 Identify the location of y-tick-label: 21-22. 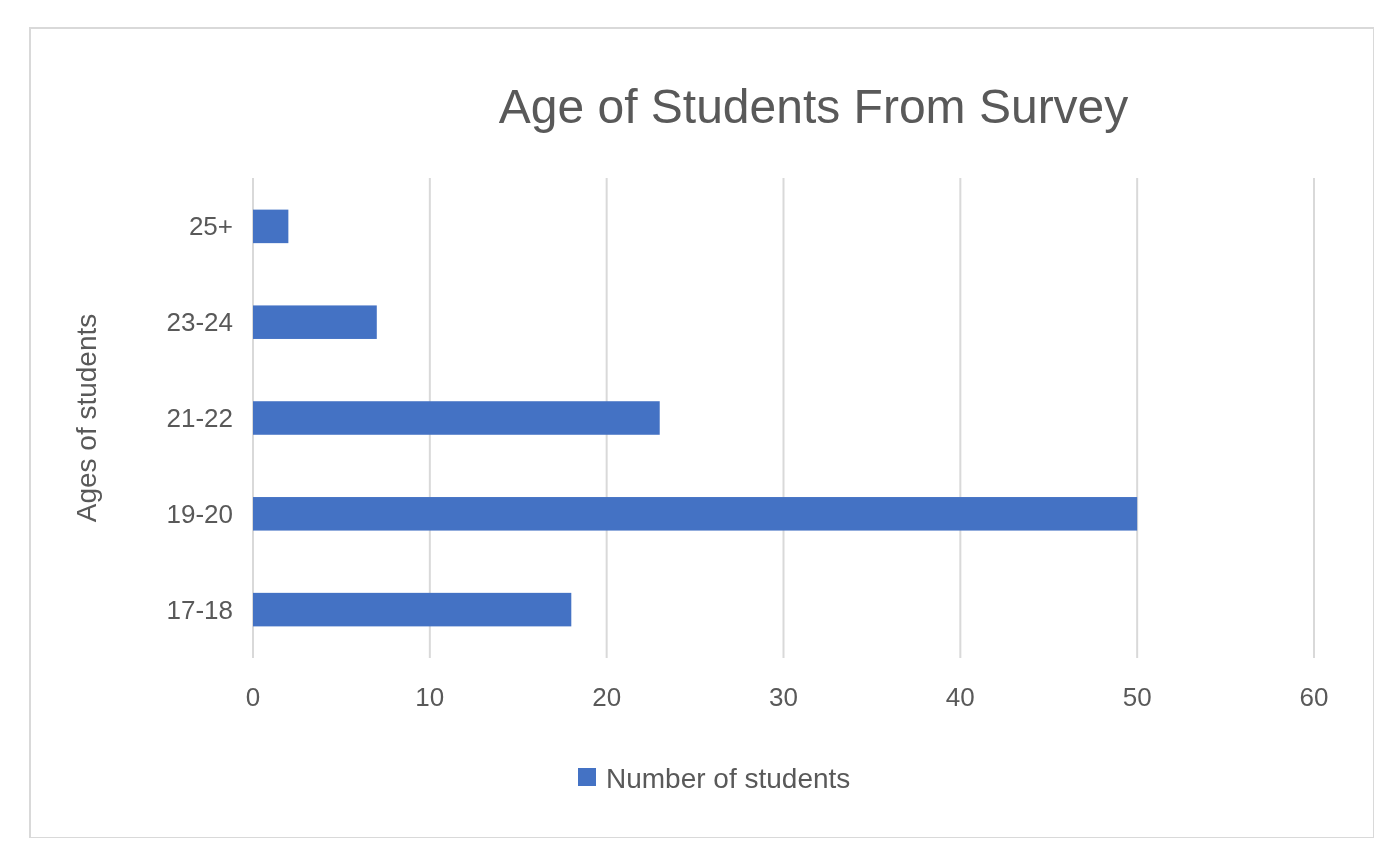
(199, 418).